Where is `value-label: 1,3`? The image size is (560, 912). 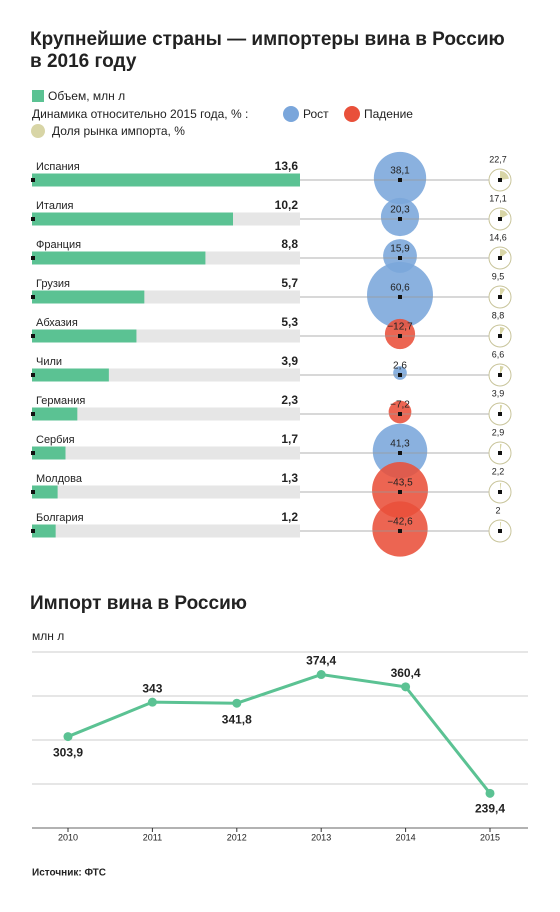 value-label: 1,3 is located at coordinates (289, 478).